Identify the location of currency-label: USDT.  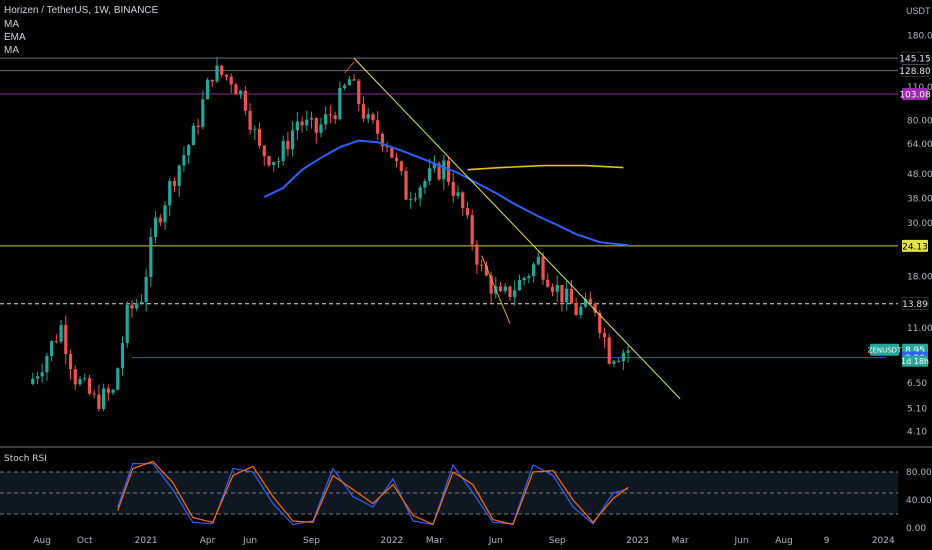
(918, 11).